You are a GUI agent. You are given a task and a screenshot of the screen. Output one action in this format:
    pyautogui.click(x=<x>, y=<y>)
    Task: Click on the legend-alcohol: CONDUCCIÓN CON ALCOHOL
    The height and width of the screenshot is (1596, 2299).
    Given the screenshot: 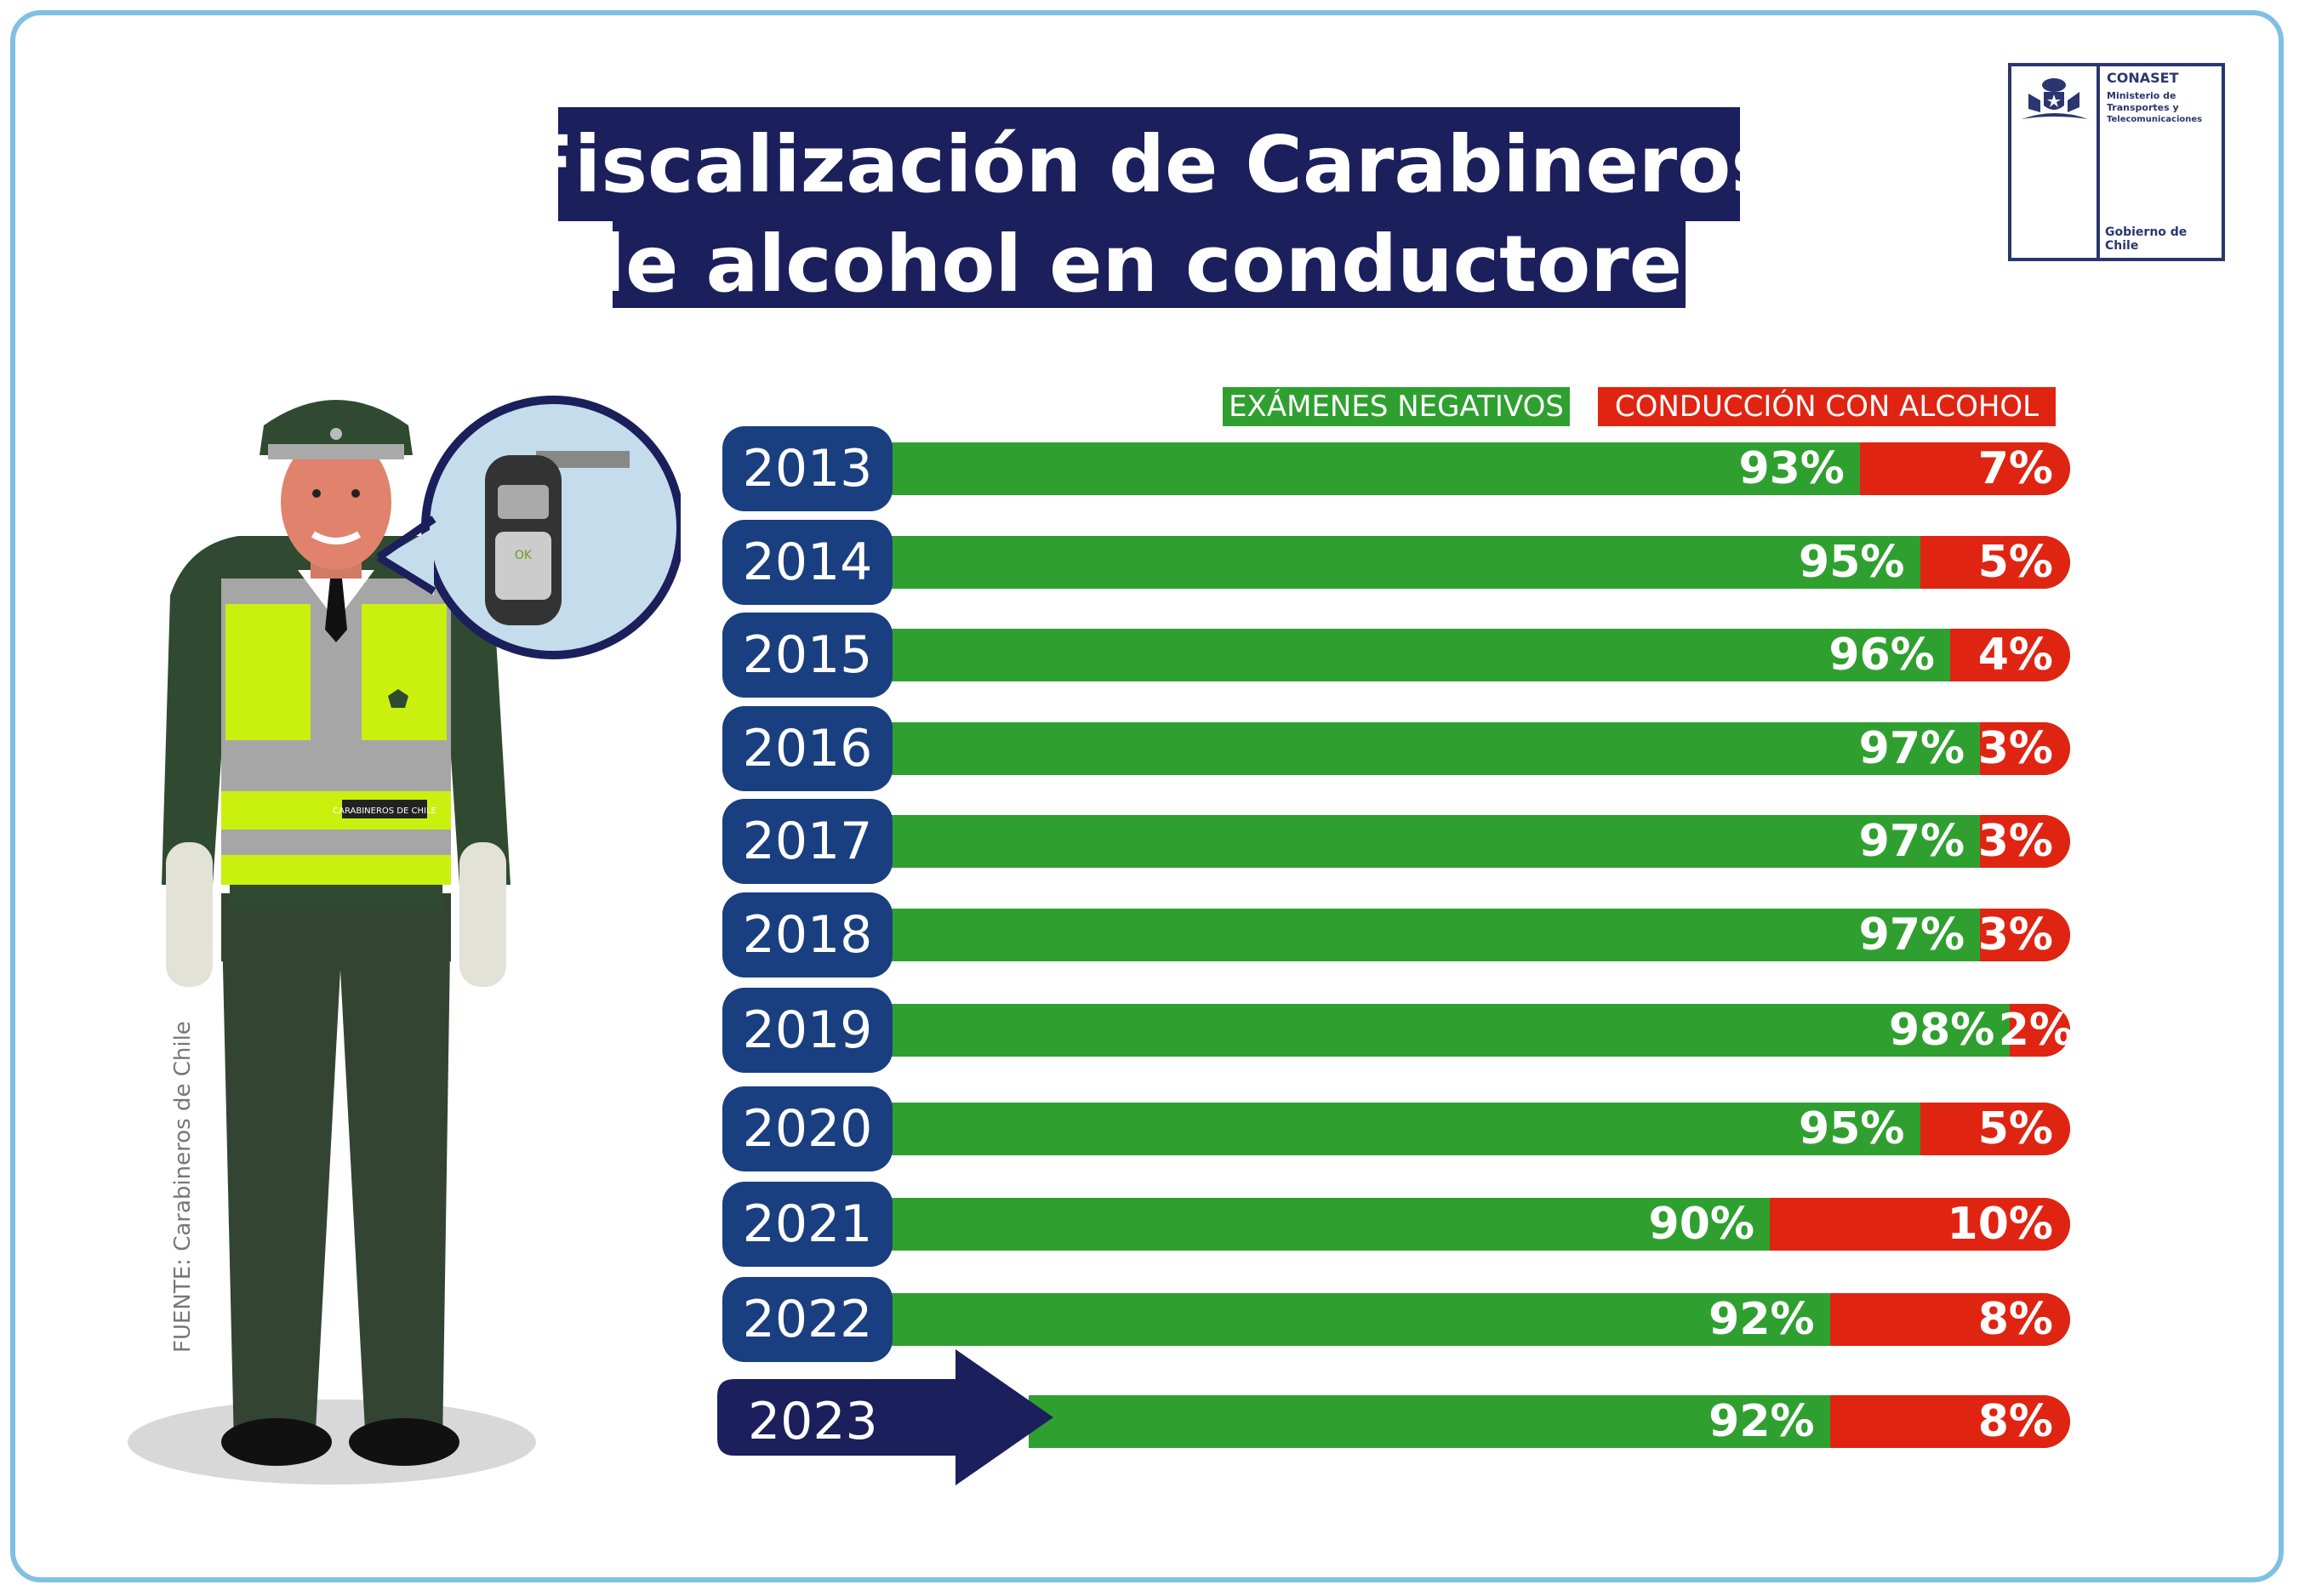 What is the action you would take?
    pyautogui.click(x=1827, y=407)
    